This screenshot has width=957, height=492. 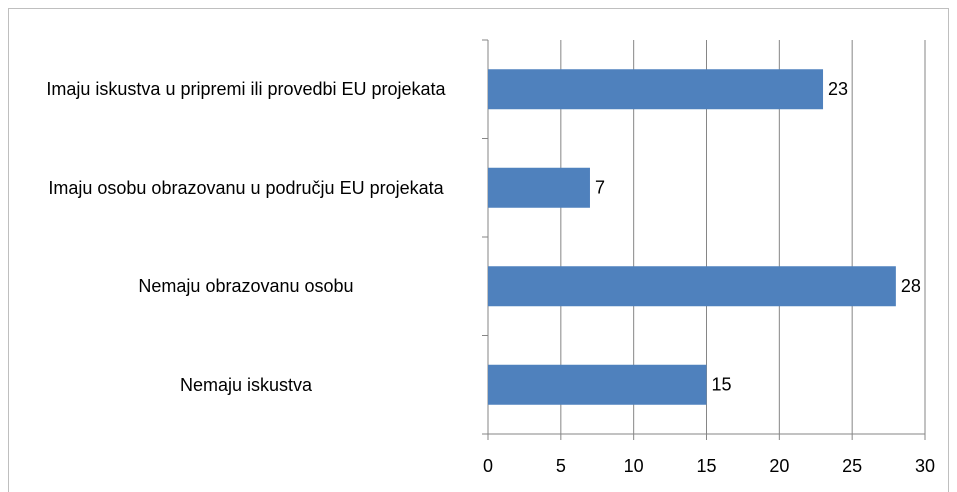 What do you see at coordinates (246, 384) in the screenshot?
I see `y-tick-label: Nemaju iskustva` at bounding box center [246, 384].